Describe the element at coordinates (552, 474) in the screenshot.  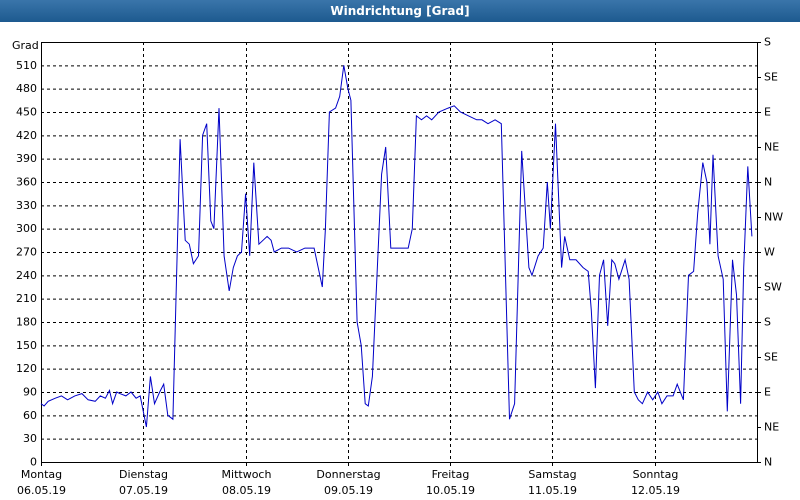
I see `x-tick-label: Samstag` at that location.